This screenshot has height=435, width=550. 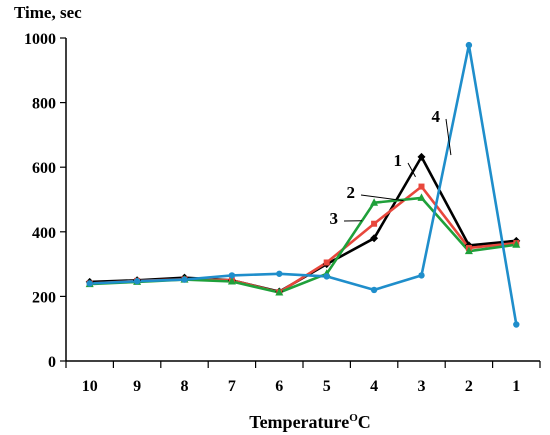 I want to click on y-tick-label: 800, so click(x=44, y=104).